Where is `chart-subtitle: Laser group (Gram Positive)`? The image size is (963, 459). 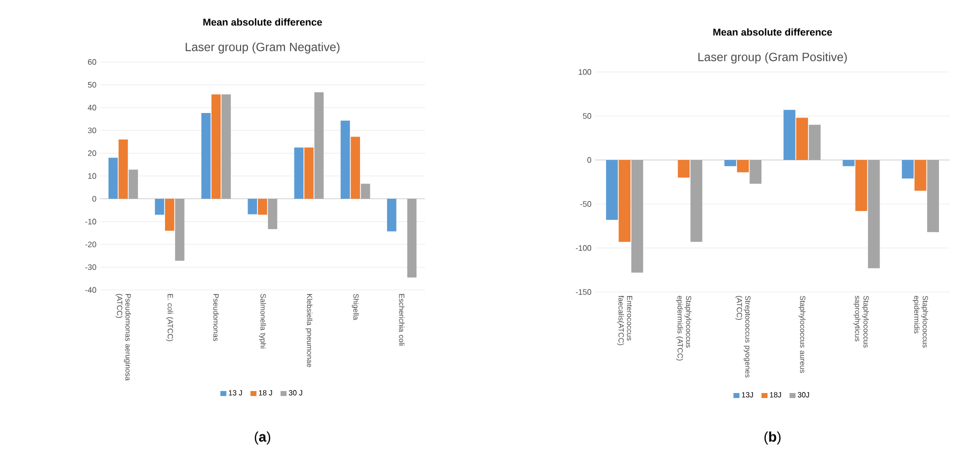
chart-subtitle: Laser group (Gram Positive) is located at coordinates (772, 58).